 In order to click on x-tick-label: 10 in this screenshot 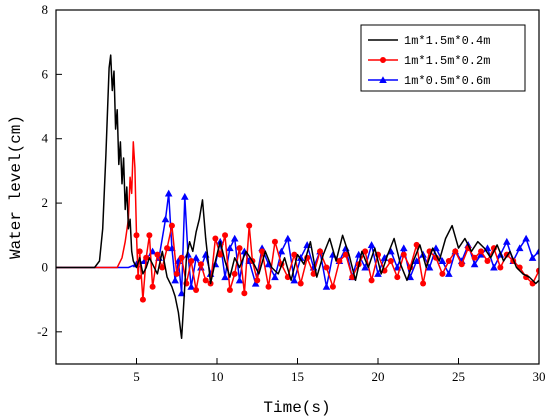, I will do `click(217, 376)`.